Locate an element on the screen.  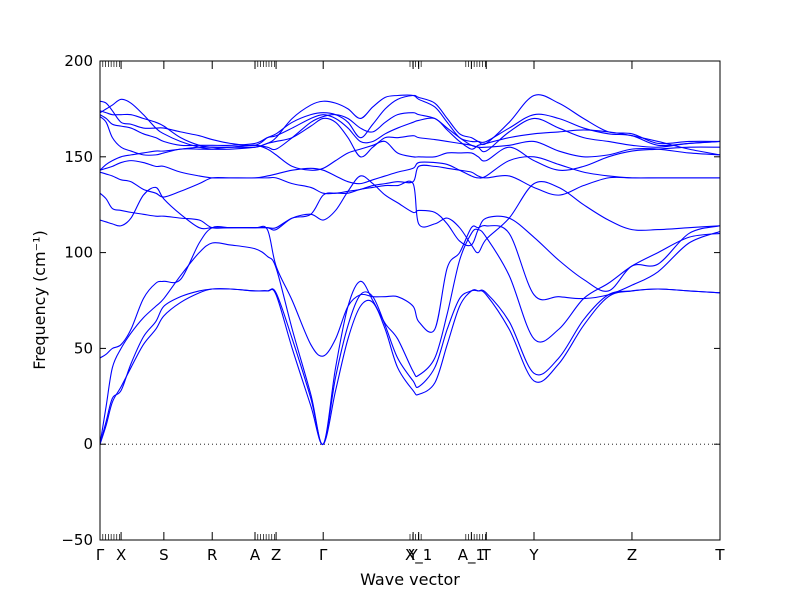
y-tick-label: 100 is located at coordinates (78, 253).